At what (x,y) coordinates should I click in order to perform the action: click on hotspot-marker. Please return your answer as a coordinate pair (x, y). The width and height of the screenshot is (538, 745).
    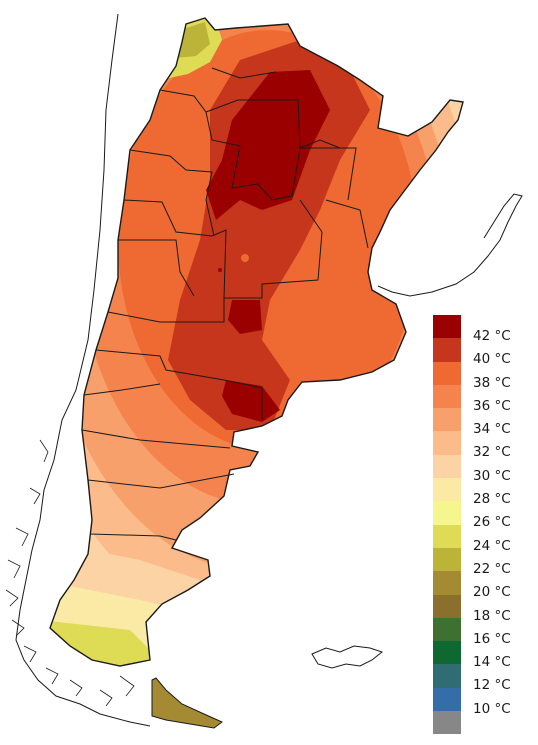
    Looking at the image, I should click on (245, 258).